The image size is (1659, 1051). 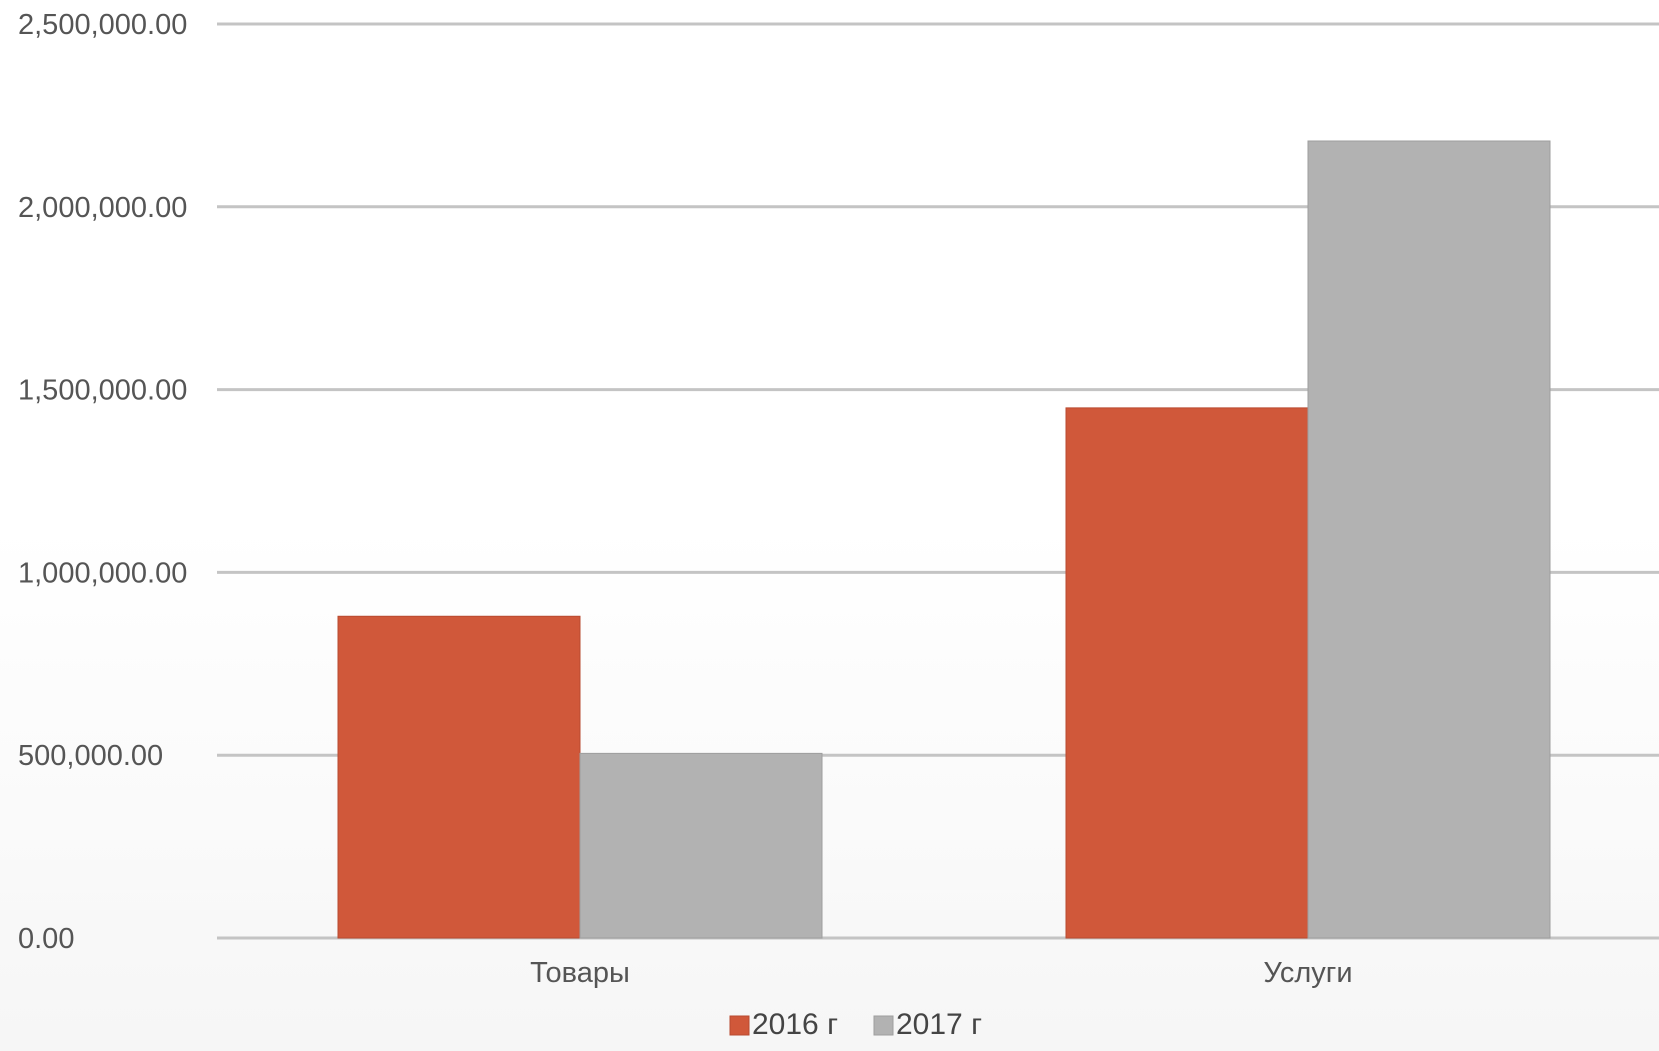 What do you see at coordinates (90, 756) in the screenshot?
I see `y-tick-label: 500,000.00` at bounding box center [90, 756].